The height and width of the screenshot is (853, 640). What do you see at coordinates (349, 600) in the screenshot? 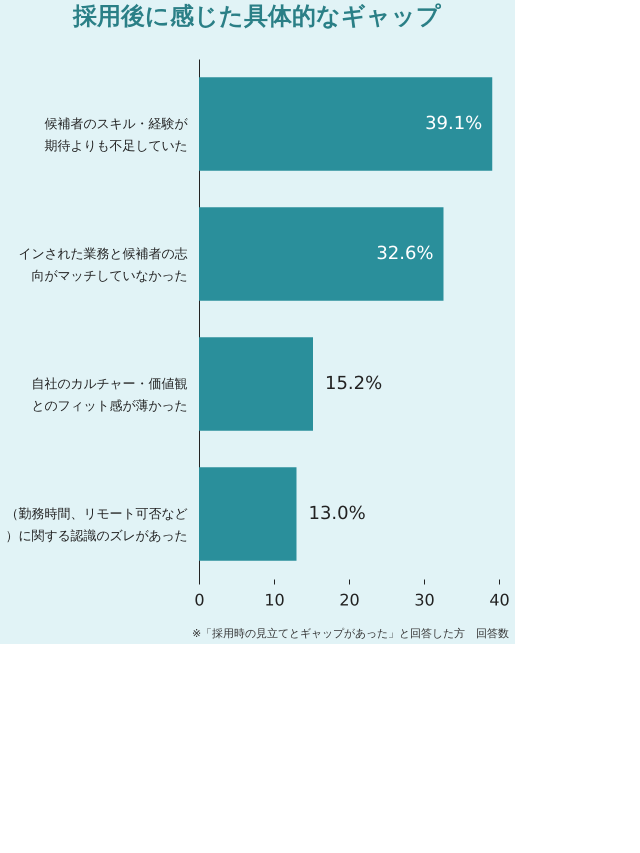
I see `x-tick-label: 20` at bounding box center [349, 600].